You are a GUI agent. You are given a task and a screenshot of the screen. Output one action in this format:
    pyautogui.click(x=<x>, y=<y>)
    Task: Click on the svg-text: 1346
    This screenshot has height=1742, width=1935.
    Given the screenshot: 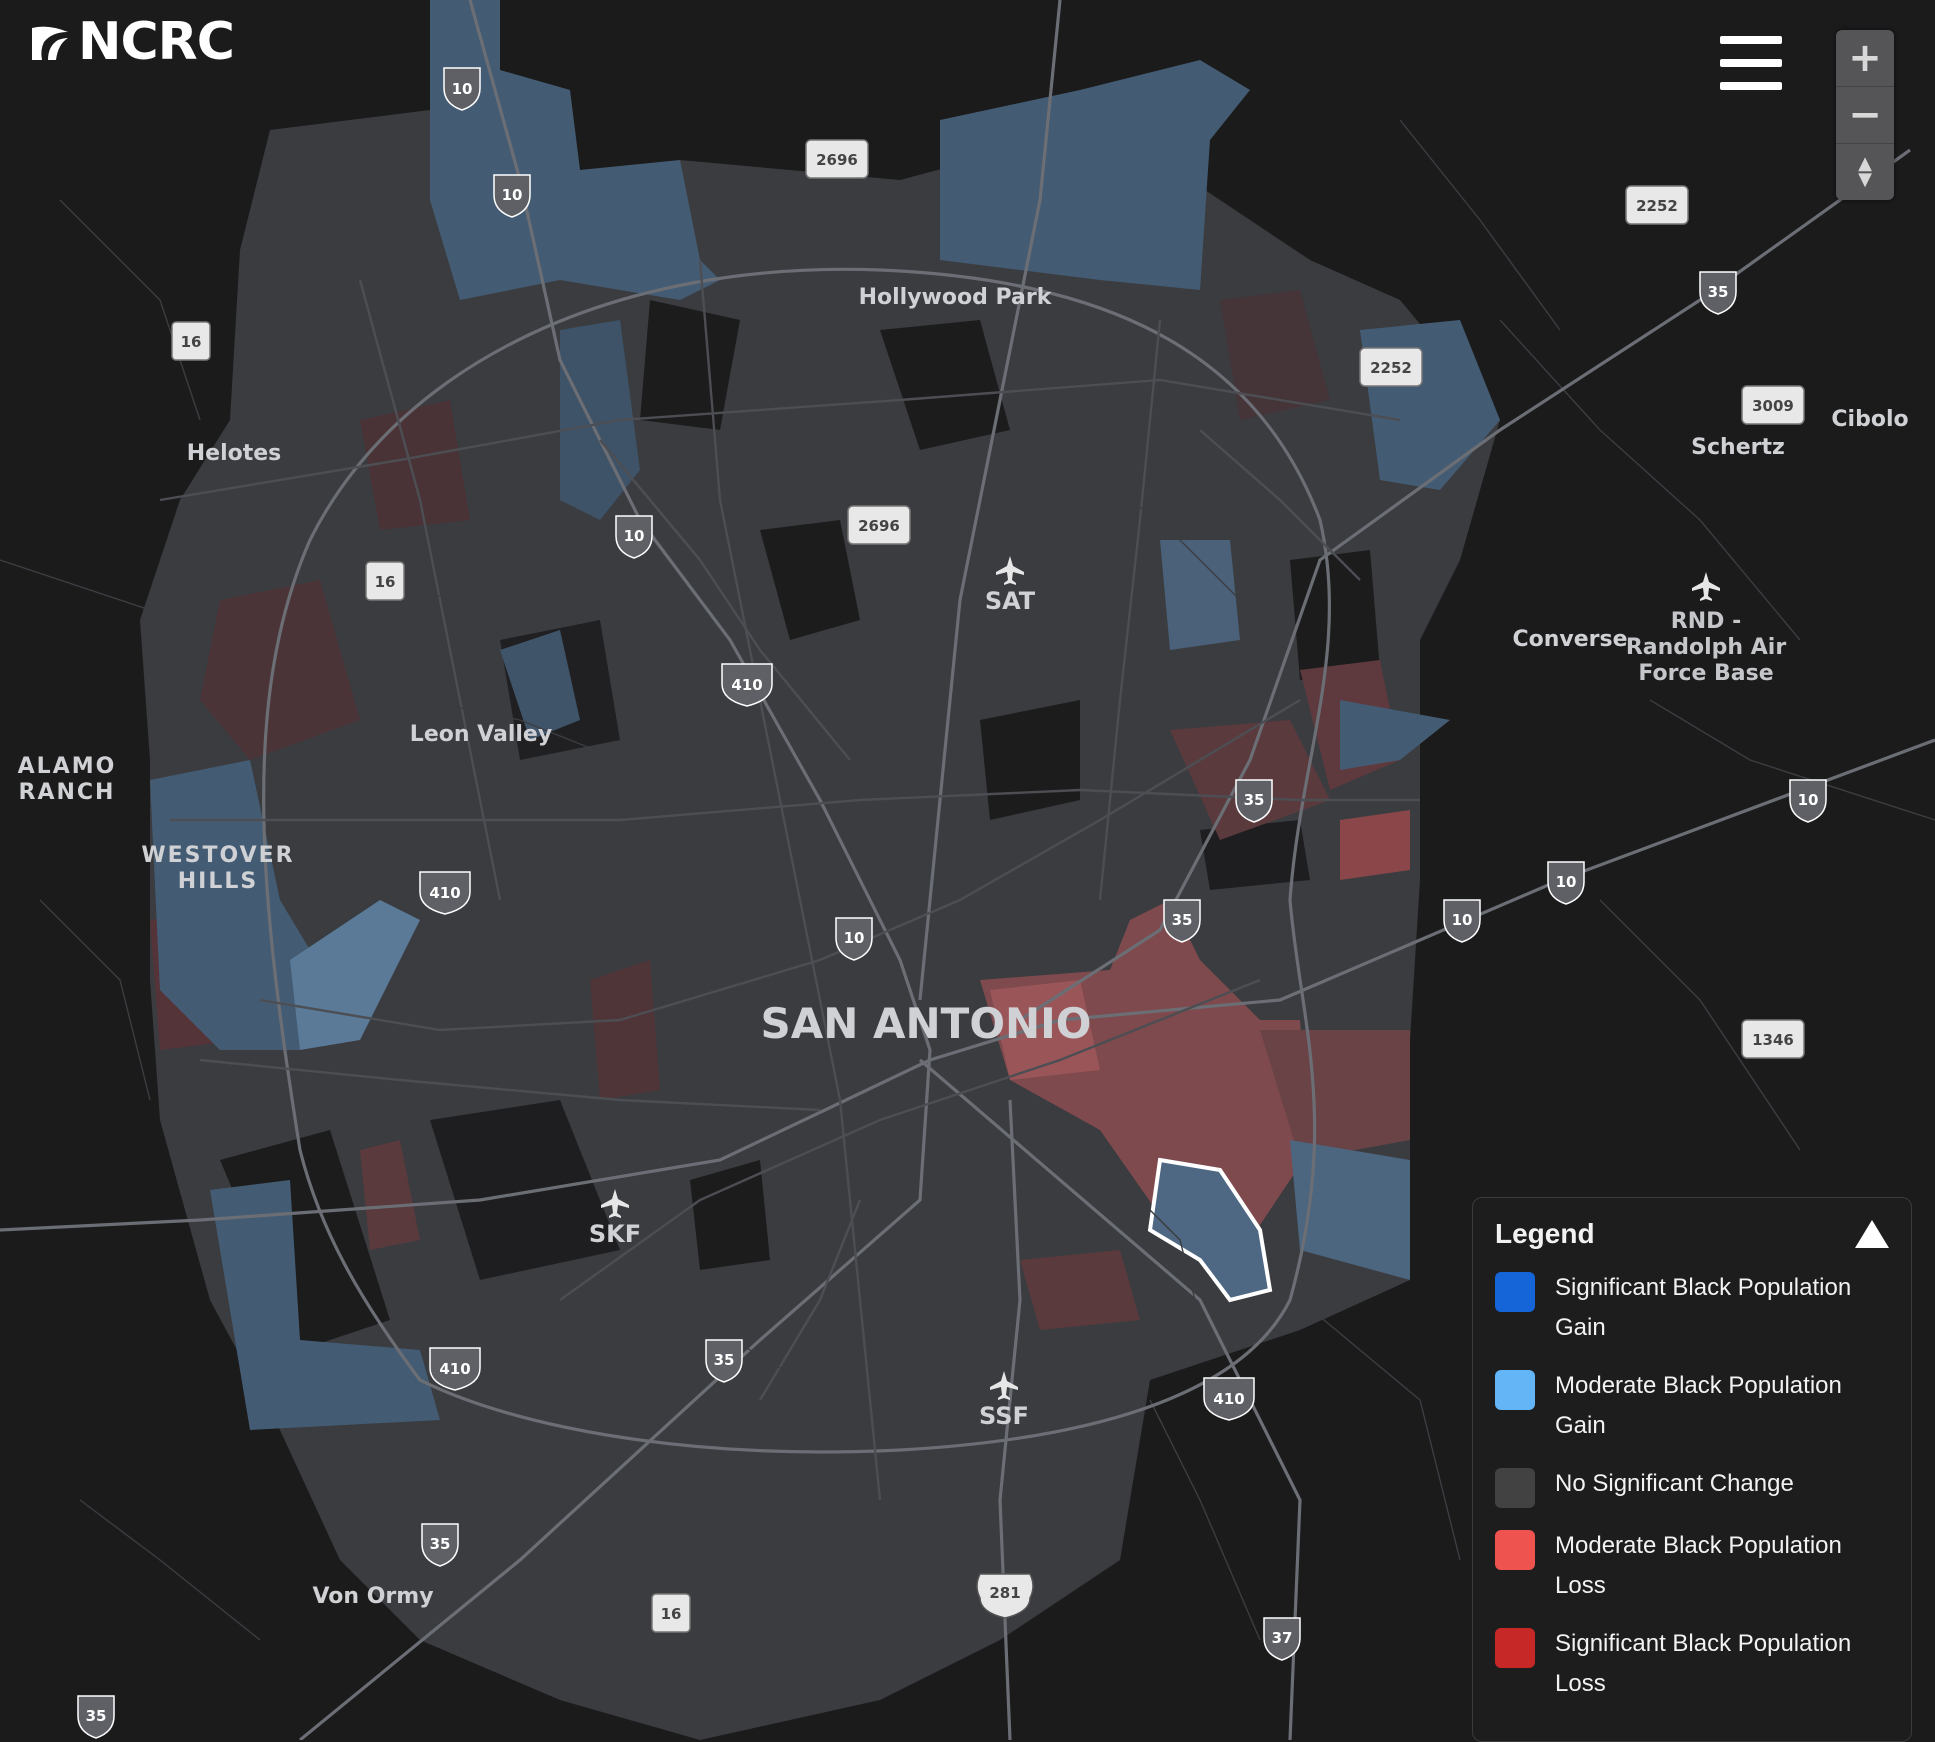 What is the action you would take?
    pyautogui.click(x=1773, y=1040)
    